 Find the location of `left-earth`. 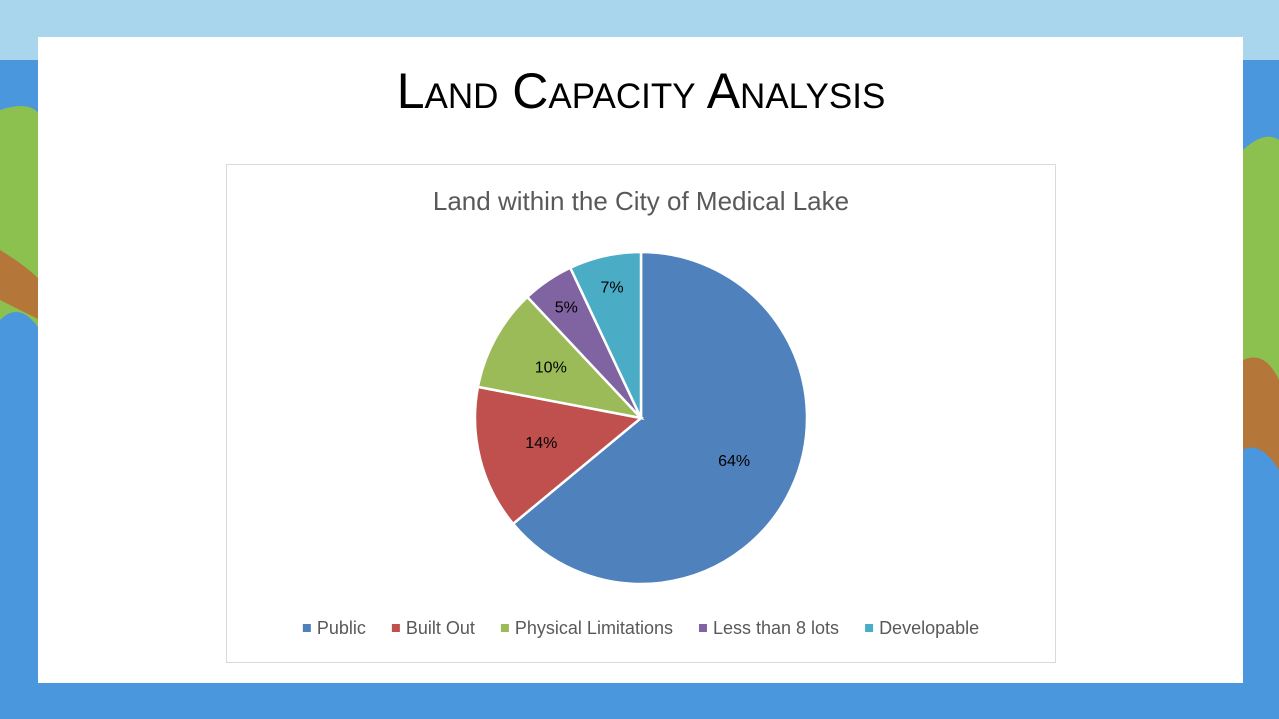

left-earth is located at coordinates (20, 285).